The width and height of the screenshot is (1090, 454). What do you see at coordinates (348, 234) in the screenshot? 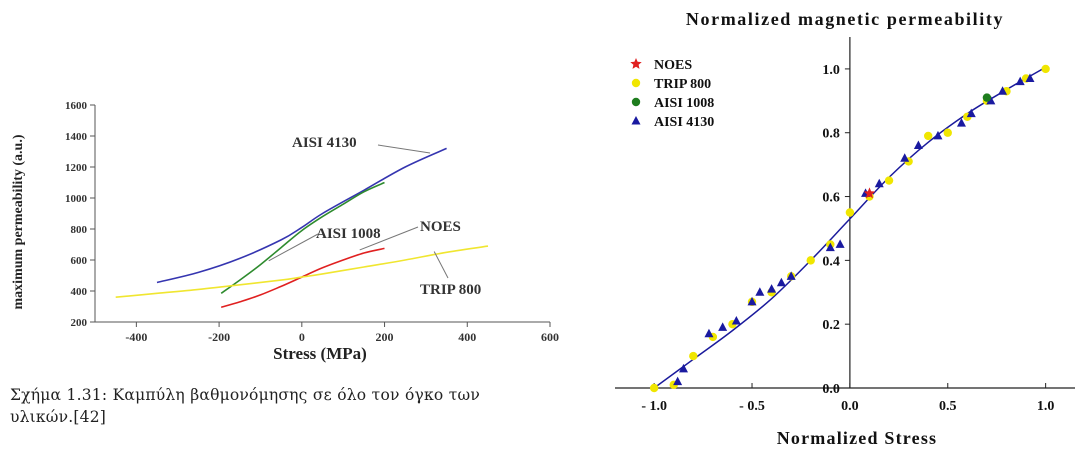
I see `annotation-aisi-1008: AISI 1008` at bounding box center [348, 234].